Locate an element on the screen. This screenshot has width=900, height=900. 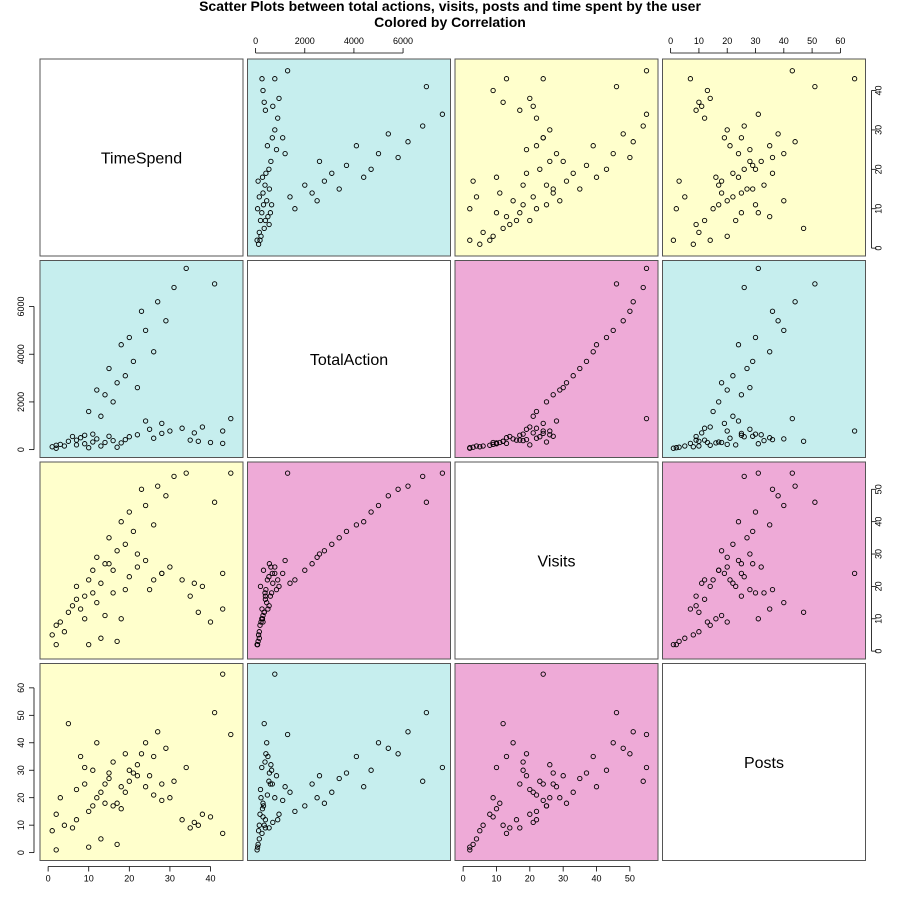
panel-totalaction-vs-timespend is located at coordinates (141, 359).